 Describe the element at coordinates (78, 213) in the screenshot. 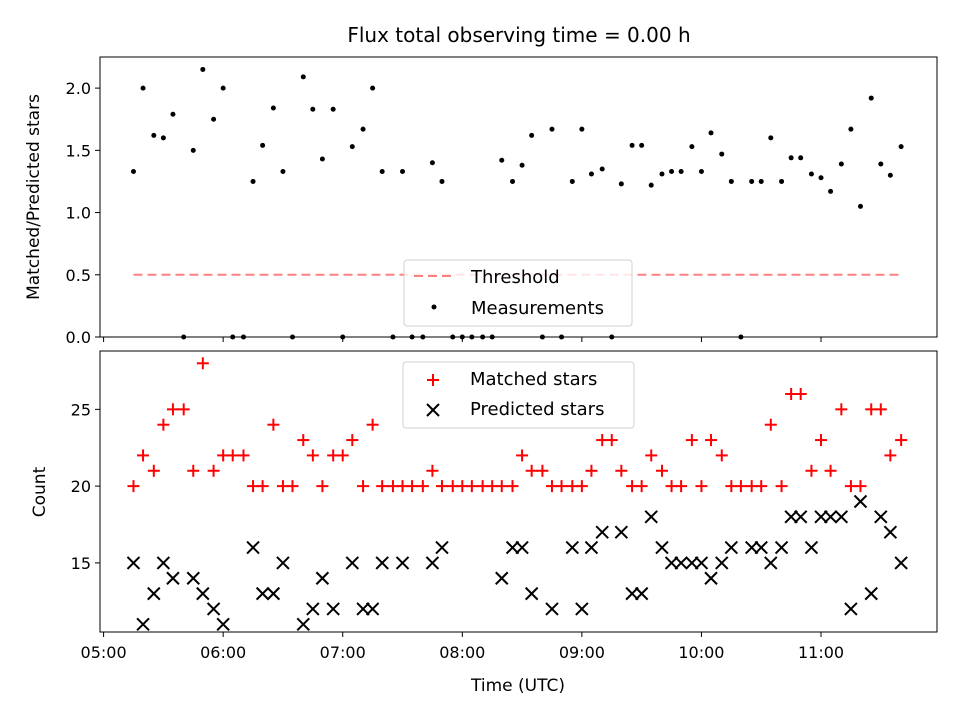

I see `top-y-tick-label: 1.0` at that location.